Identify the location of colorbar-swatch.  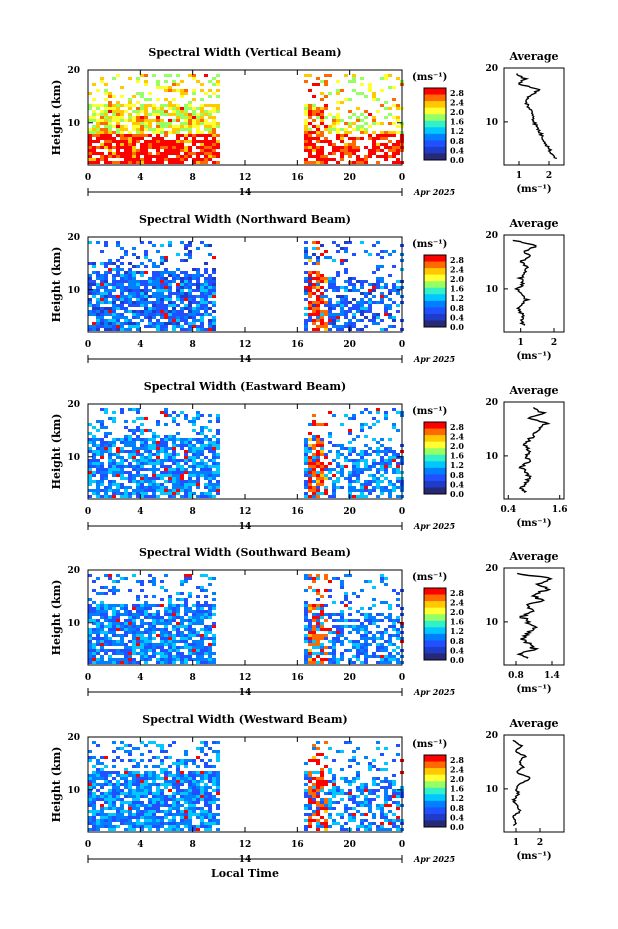
(435, 304).